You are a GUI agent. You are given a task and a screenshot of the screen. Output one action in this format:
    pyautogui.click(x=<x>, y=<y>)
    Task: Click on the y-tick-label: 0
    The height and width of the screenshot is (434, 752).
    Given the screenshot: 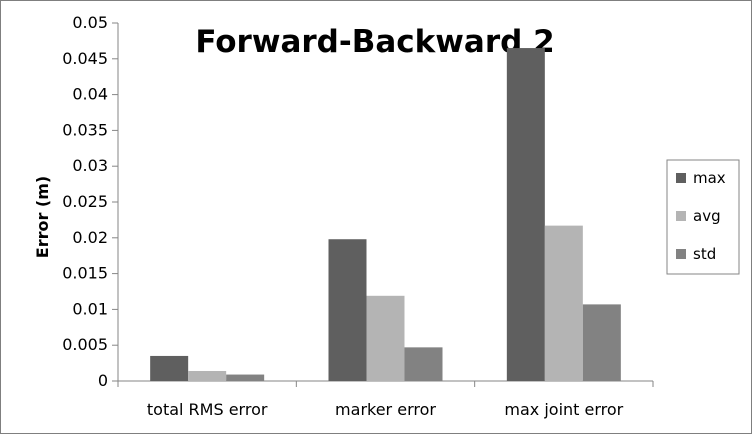 What is the action you would take?
    pyautogui.click(x=103, y=380)
    